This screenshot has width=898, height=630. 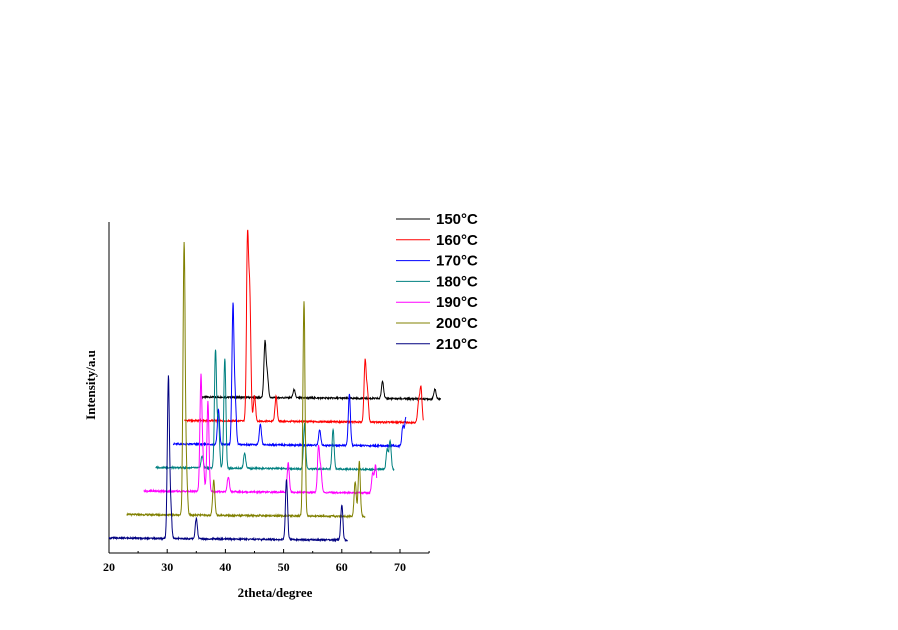 What do you see at coordinates (275, 592) in the screenshot?
I see `x-axis-title: 2theta/degree` at bounding box center [275, 592].